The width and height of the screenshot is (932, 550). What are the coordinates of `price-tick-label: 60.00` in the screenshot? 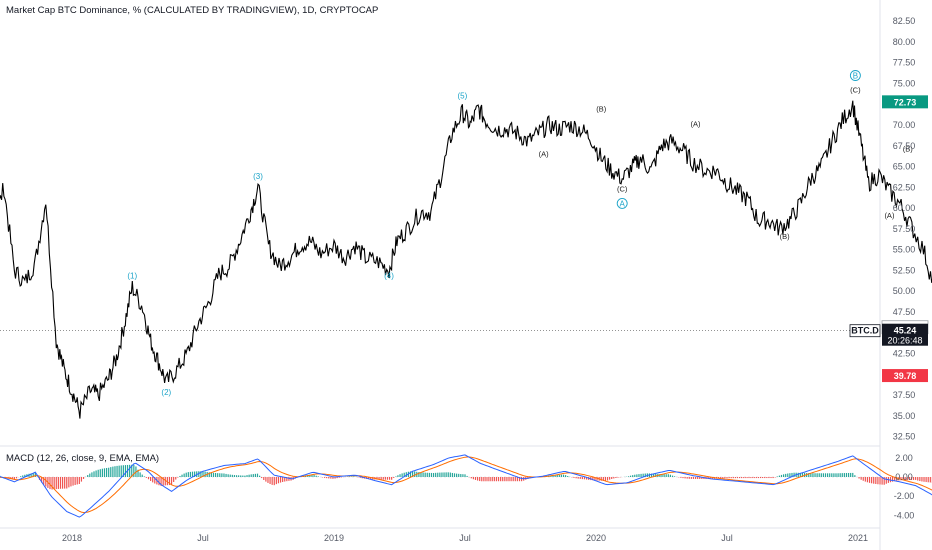 It's located at (904, 208).